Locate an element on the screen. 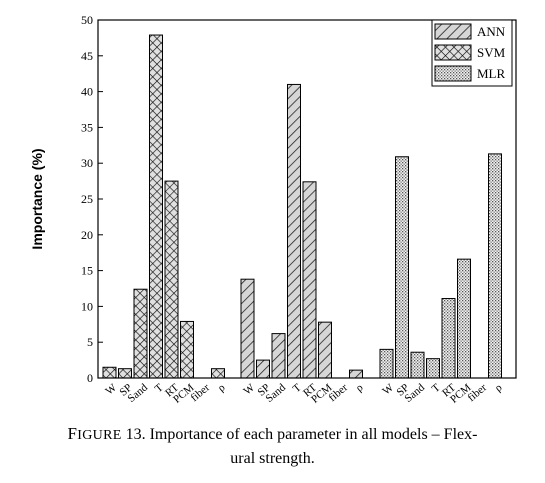  y-tick-label: 5 is located at coordinates (90, 342).